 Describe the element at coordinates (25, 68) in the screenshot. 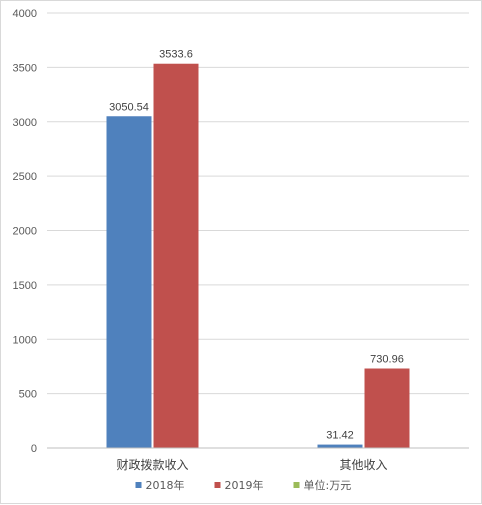

I see `y-tick-label: 3500` at that location.